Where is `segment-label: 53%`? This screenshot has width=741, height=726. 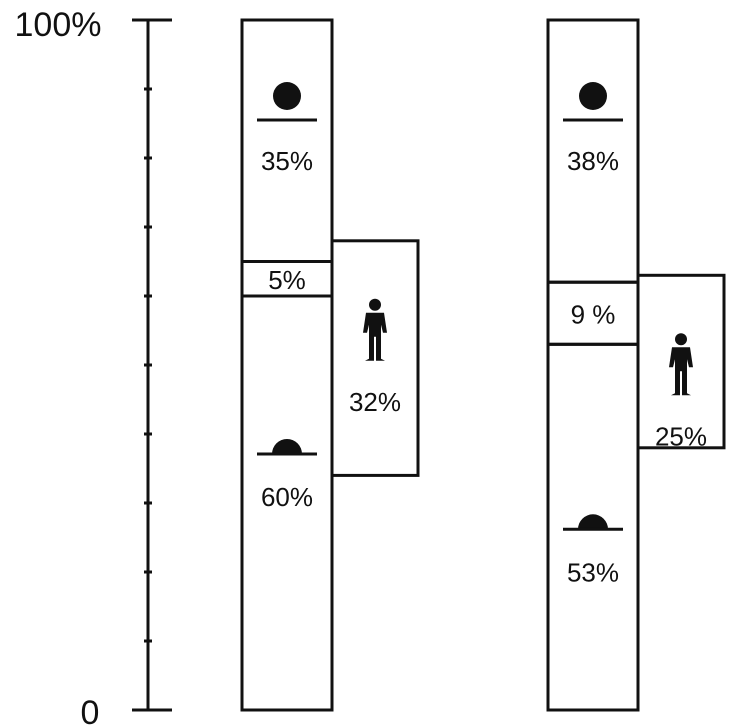
segment-label: 53% is located at coordinates (593, 572).